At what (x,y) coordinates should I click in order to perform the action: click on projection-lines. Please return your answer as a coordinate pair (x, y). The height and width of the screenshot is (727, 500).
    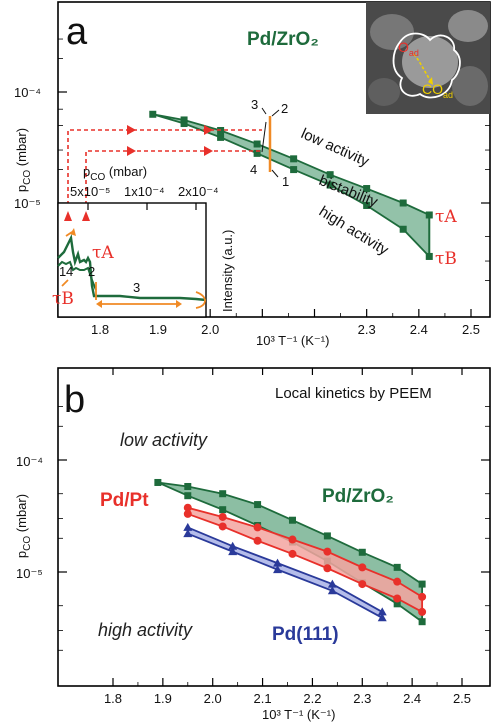
    Looking at the image, I should click on (164, 167).